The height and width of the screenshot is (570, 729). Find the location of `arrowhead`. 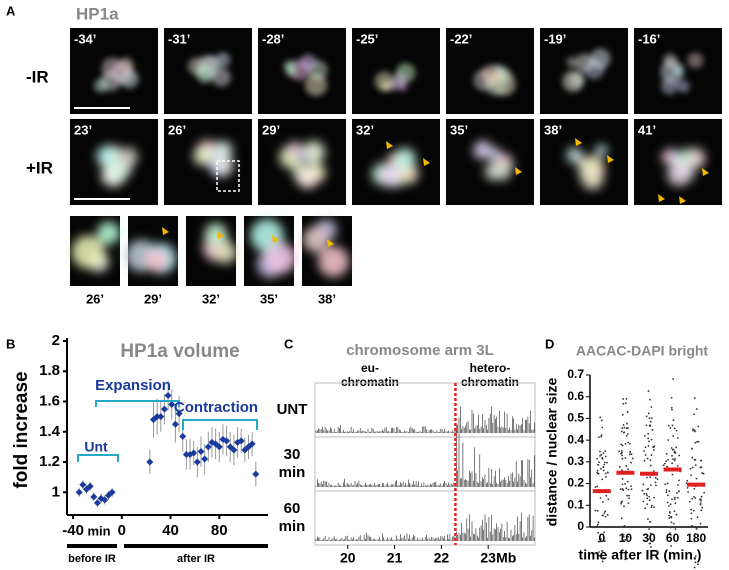

arrowhead is located at coordinates (578, 142).